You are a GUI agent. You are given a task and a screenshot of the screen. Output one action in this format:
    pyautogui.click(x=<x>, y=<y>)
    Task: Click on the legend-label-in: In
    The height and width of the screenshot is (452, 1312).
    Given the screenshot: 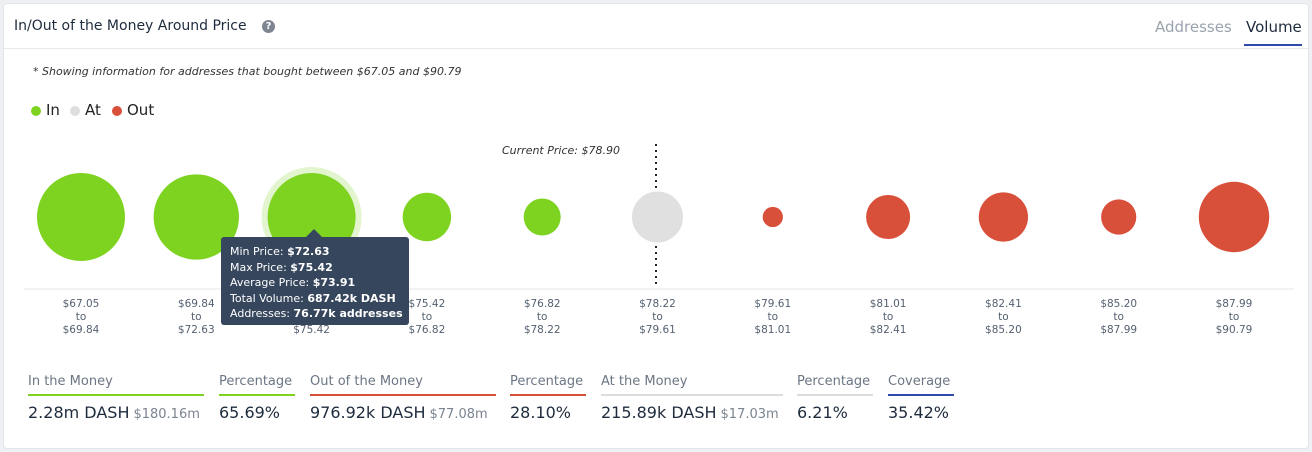 What is the action you would take?
    pyautogui.click(x=53, y=110)
    